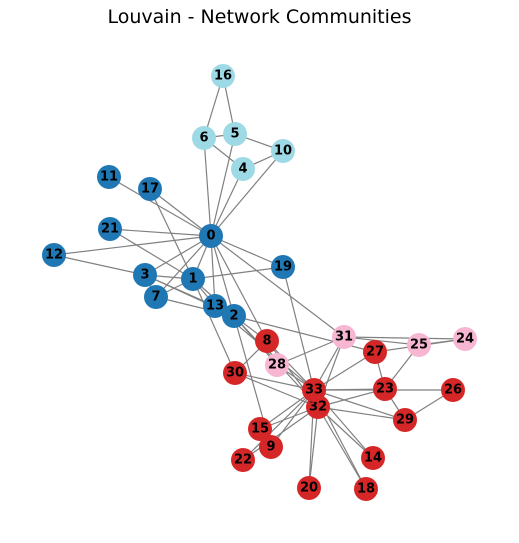  I want to click on node-14: 14, so click(373, 458).